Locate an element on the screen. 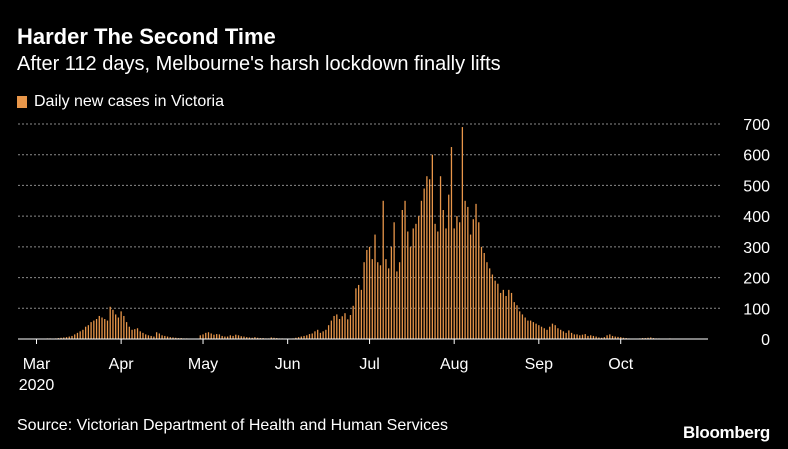 Image resolution: width=788 pixels, height=449 pixels. y-tick-label: 0 is located at coordinates (765, 340).